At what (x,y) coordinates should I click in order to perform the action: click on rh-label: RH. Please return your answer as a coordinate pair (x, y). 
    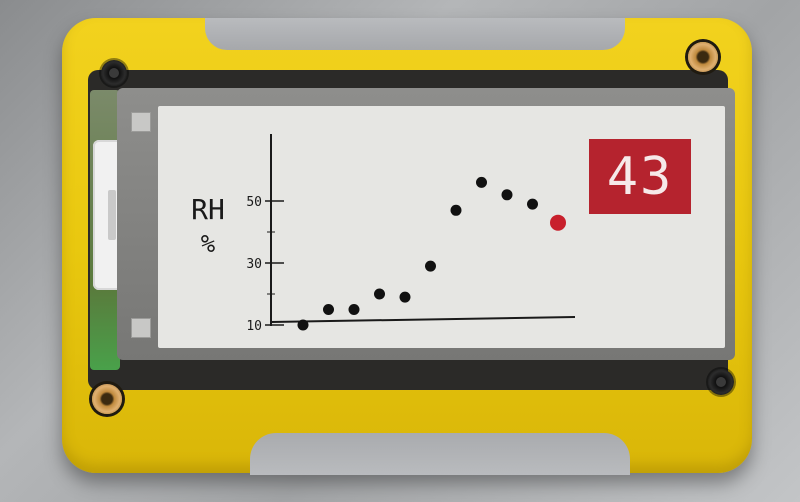
    Looking at the image, I should click on (208, 209).